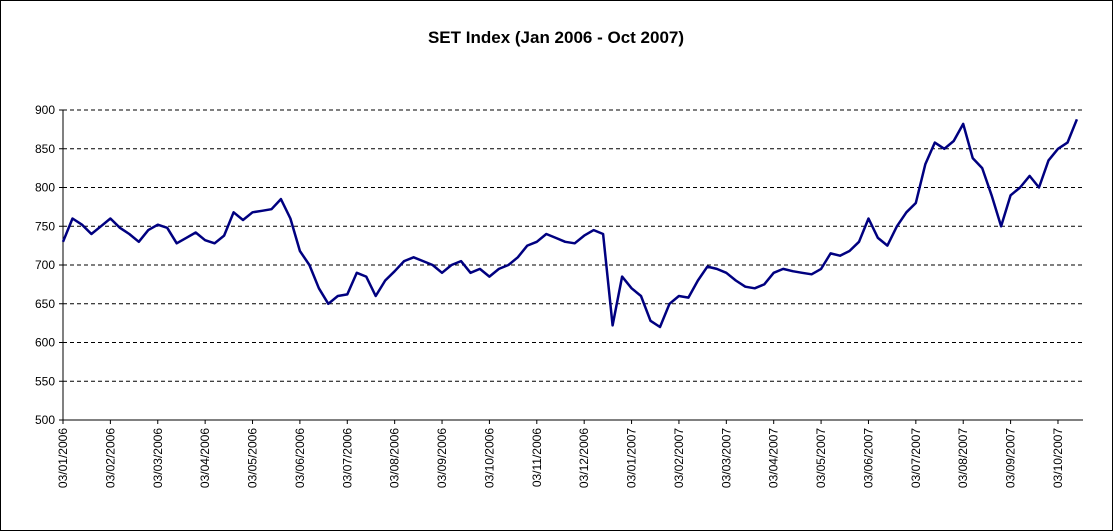  What do you see at coordinates (963, 458) in the screenshot?
I see `x-tick-label: 03/08/2007` at bounding box center [963, 458].